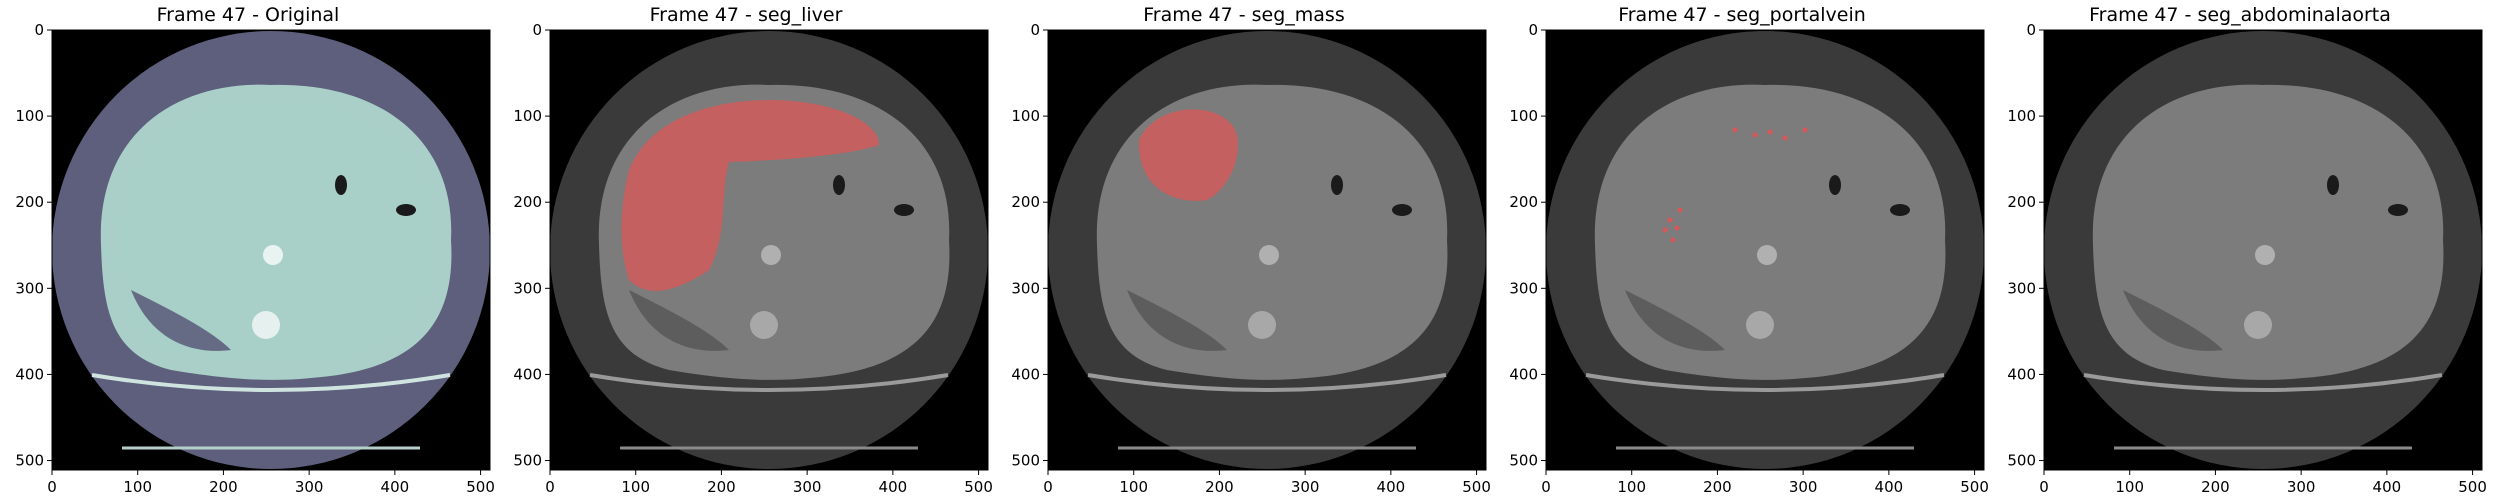  I want to click on panel-title: Frame 47 - seg_mass, so click(1244, 15).